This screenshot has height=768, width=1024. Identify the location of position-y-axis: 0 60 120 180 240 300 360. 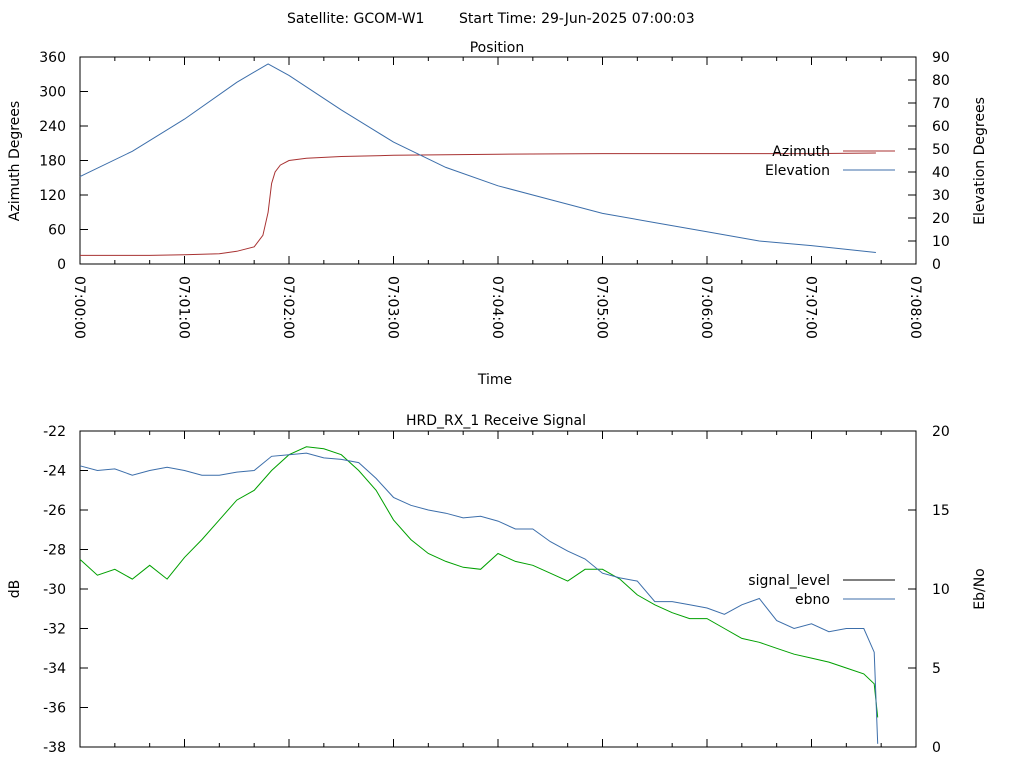
(63, 161).